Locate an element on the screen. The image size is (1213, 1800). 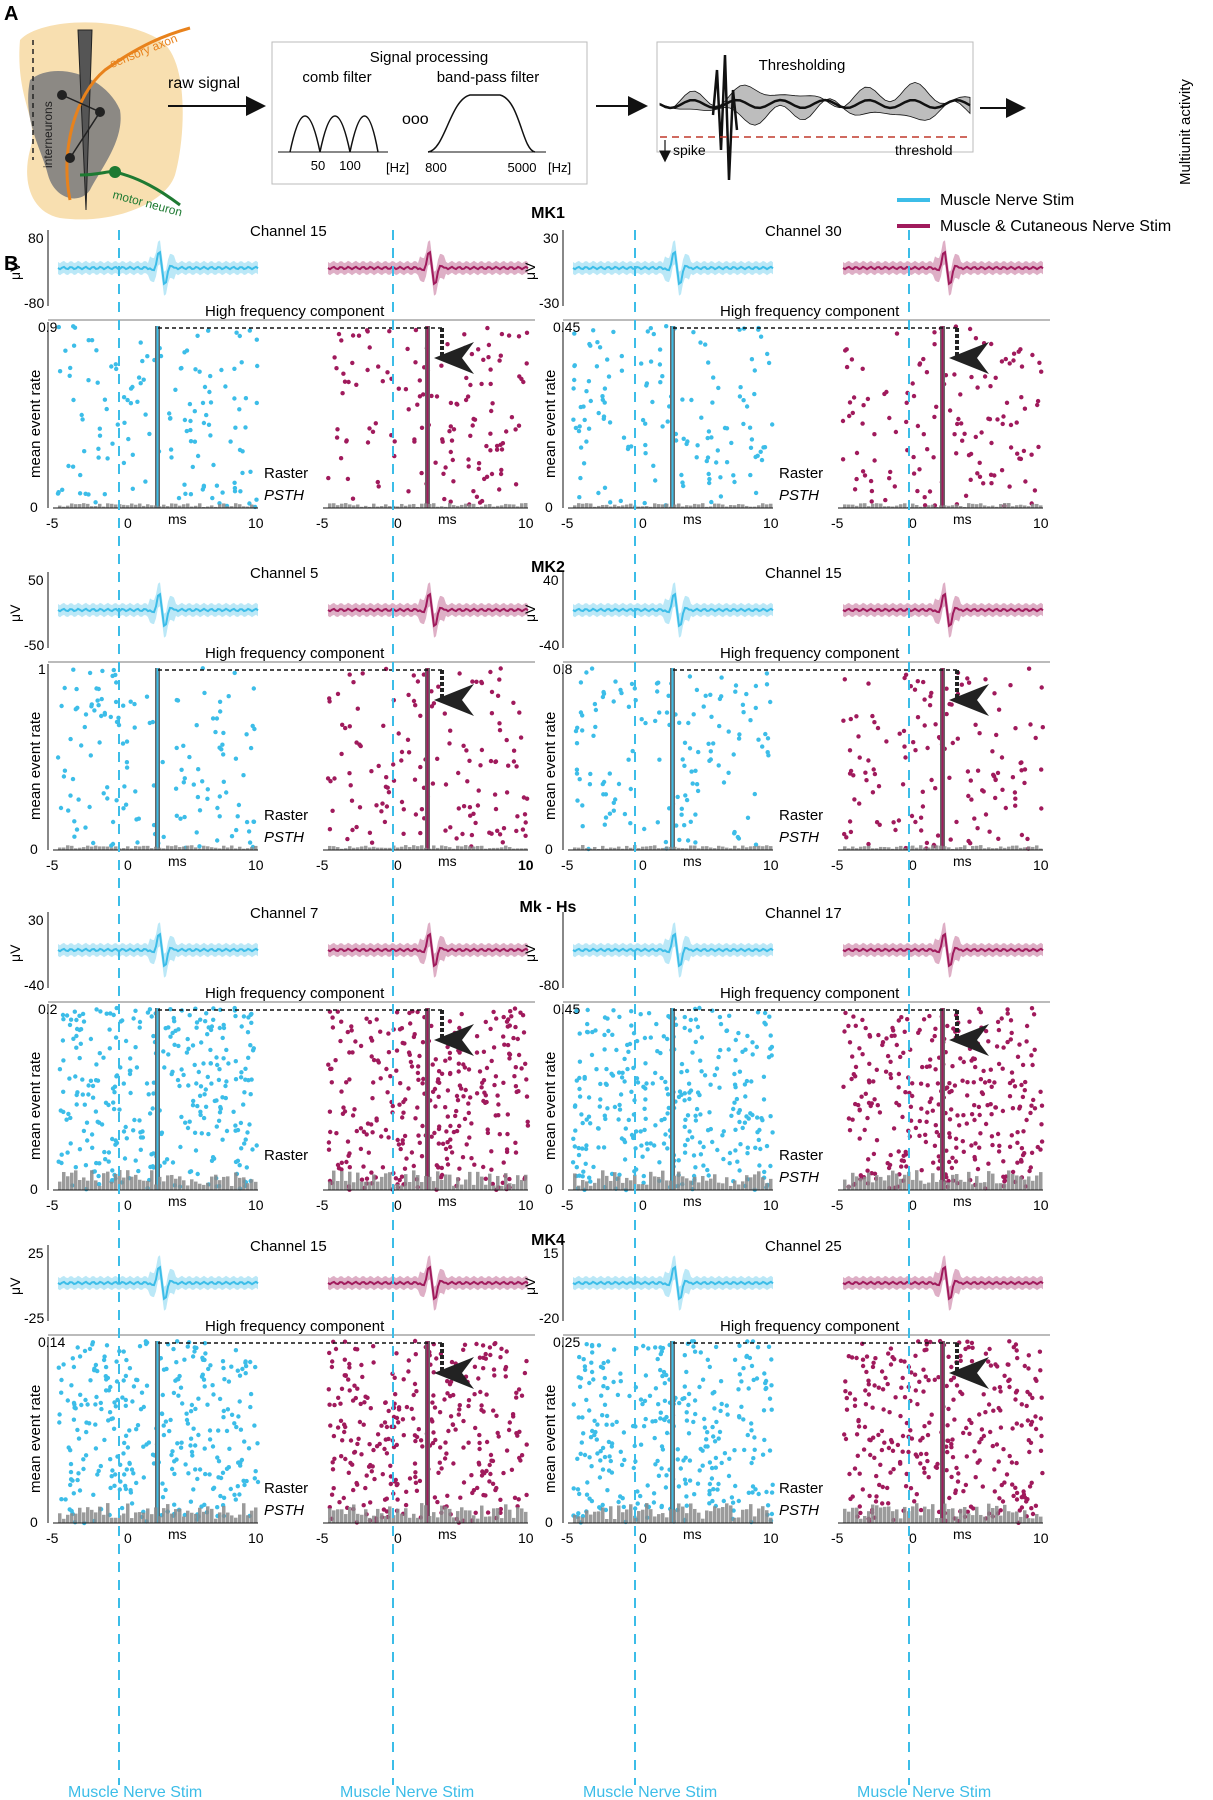
psth-bars-both is located at coordinates (943, 847).